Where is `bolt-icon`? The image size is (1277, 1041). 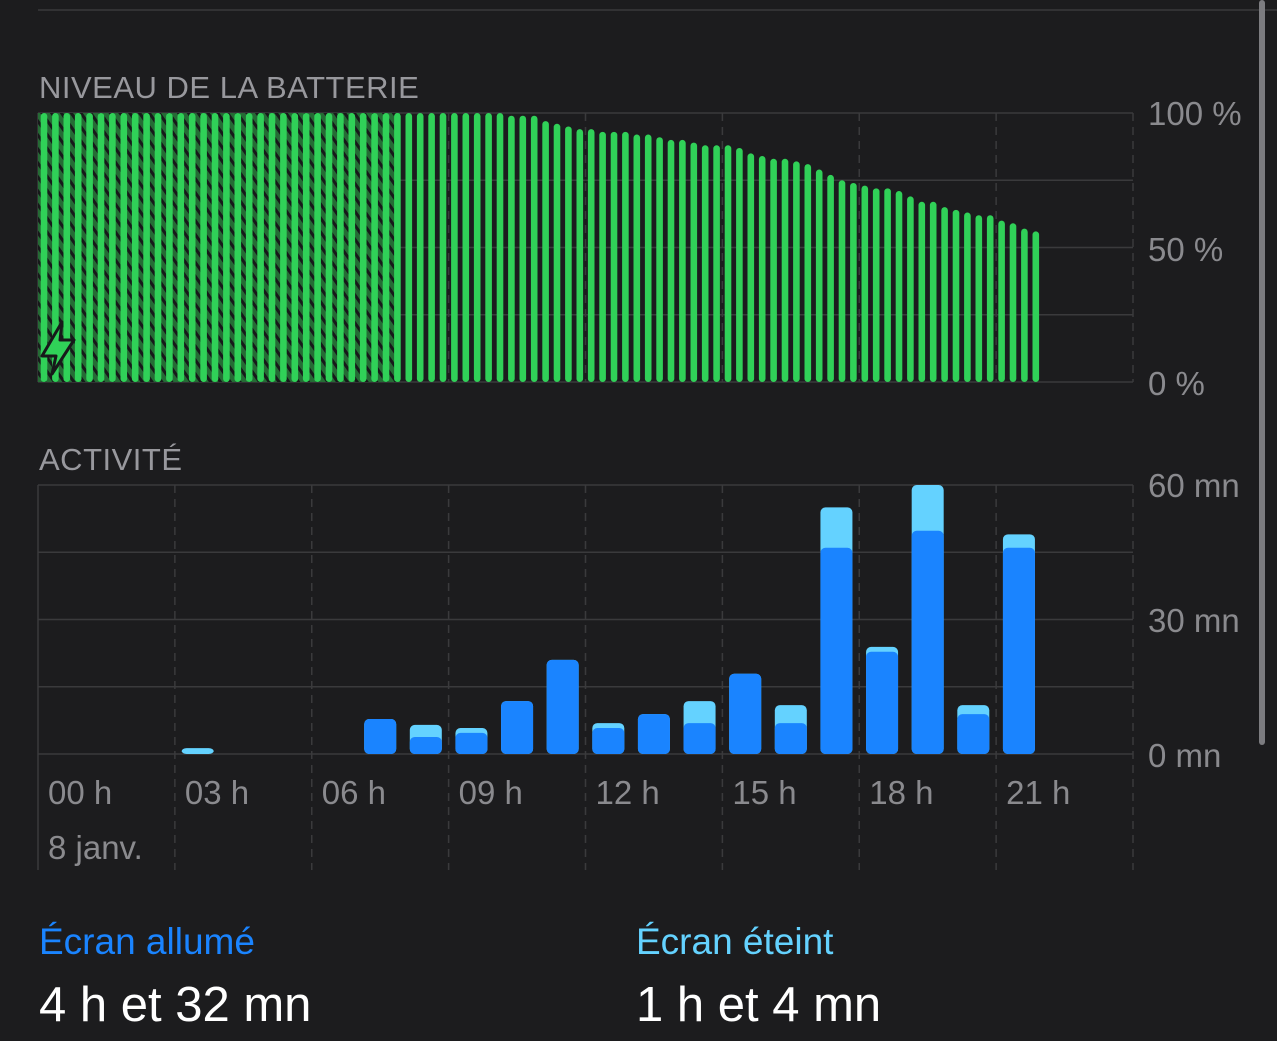
bolt-icon is located at coordinates (58, 348).